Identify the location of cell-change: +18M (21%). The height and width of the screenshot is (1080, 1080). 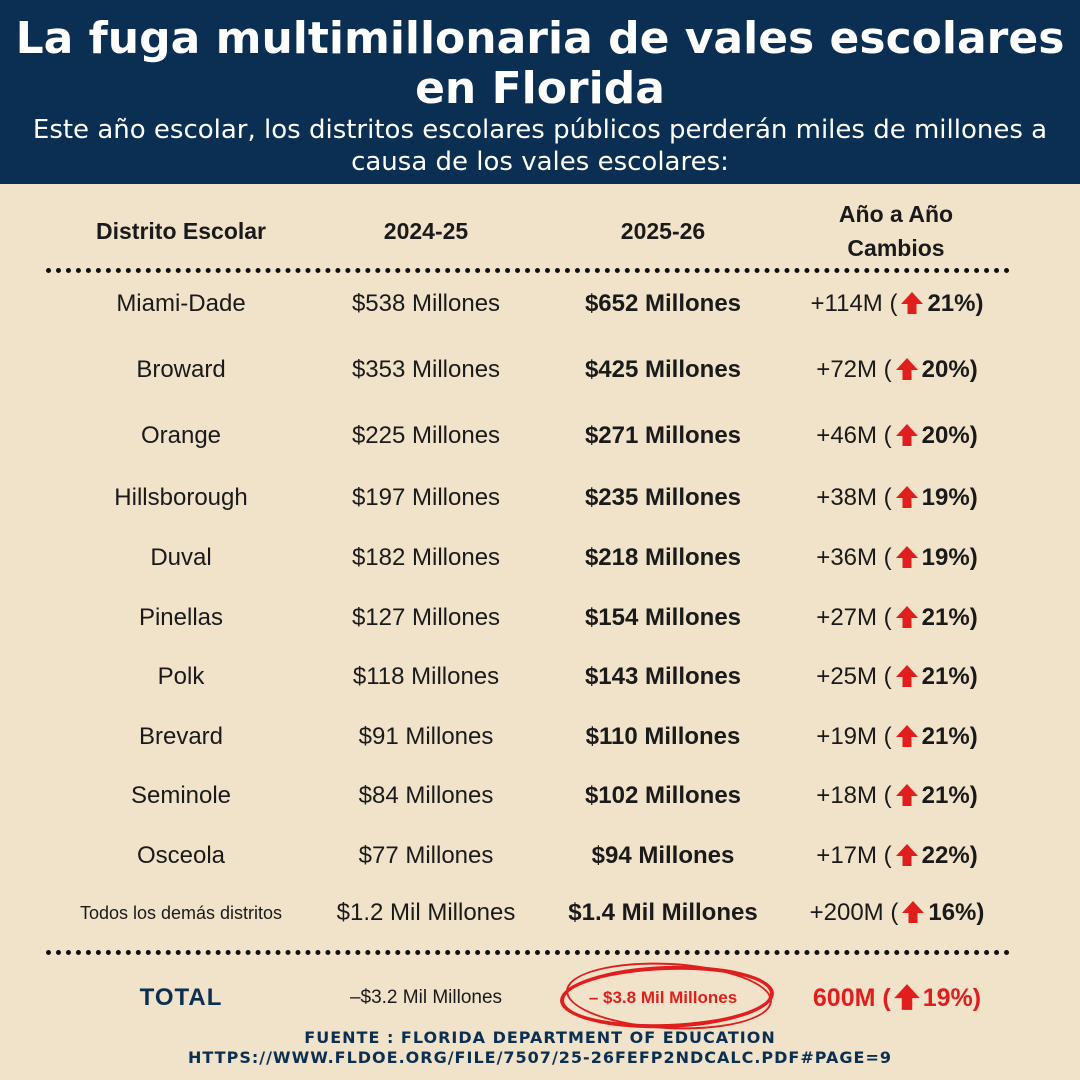
(897, 796).